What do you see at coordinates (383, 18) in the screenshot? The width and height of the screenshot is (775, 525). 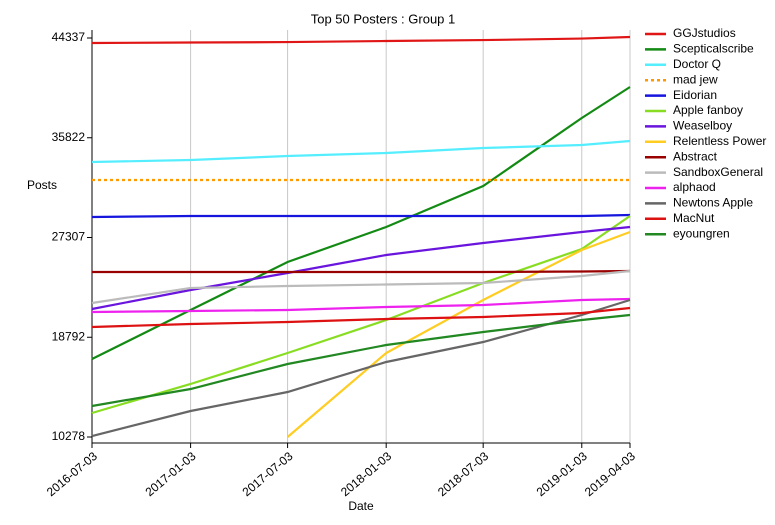 I see `chart-title: Top 50 Posters : Group 1` at bounding box center [383, 18].